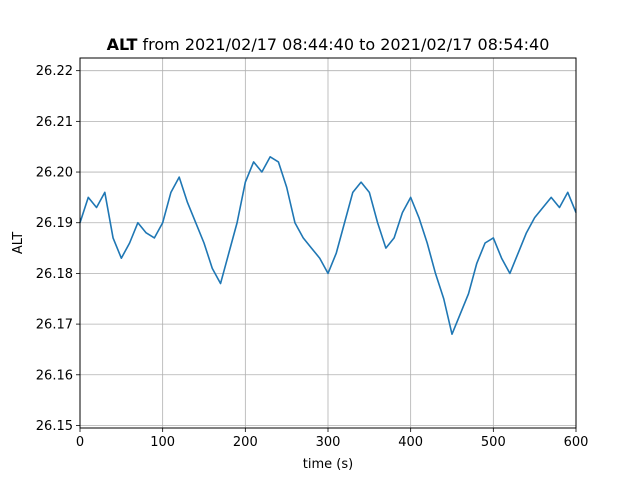 The image size is (640, 480). Describe the element at coordinates (54, 173) in the screenshot. I see `y-tick-label: 26.20` at that location.